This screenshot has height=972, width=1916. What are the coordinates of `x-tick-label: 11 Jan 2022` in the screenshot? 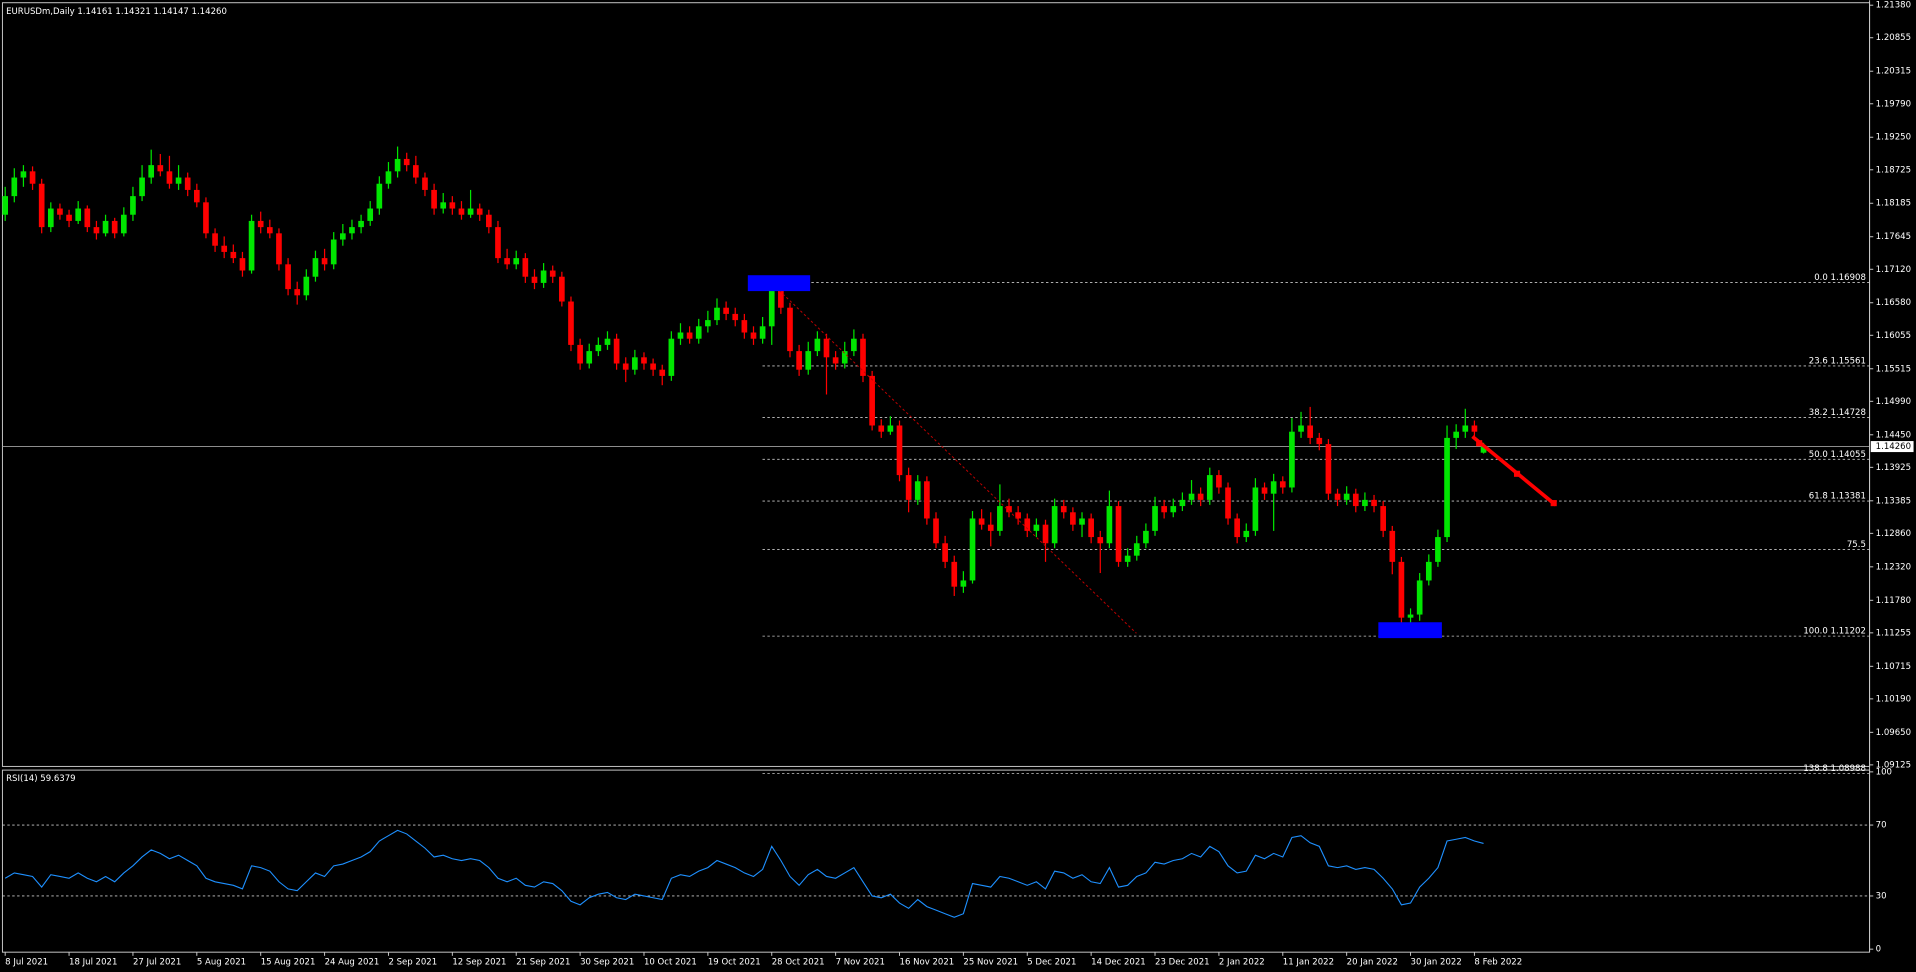 It's located at (1308, 962).